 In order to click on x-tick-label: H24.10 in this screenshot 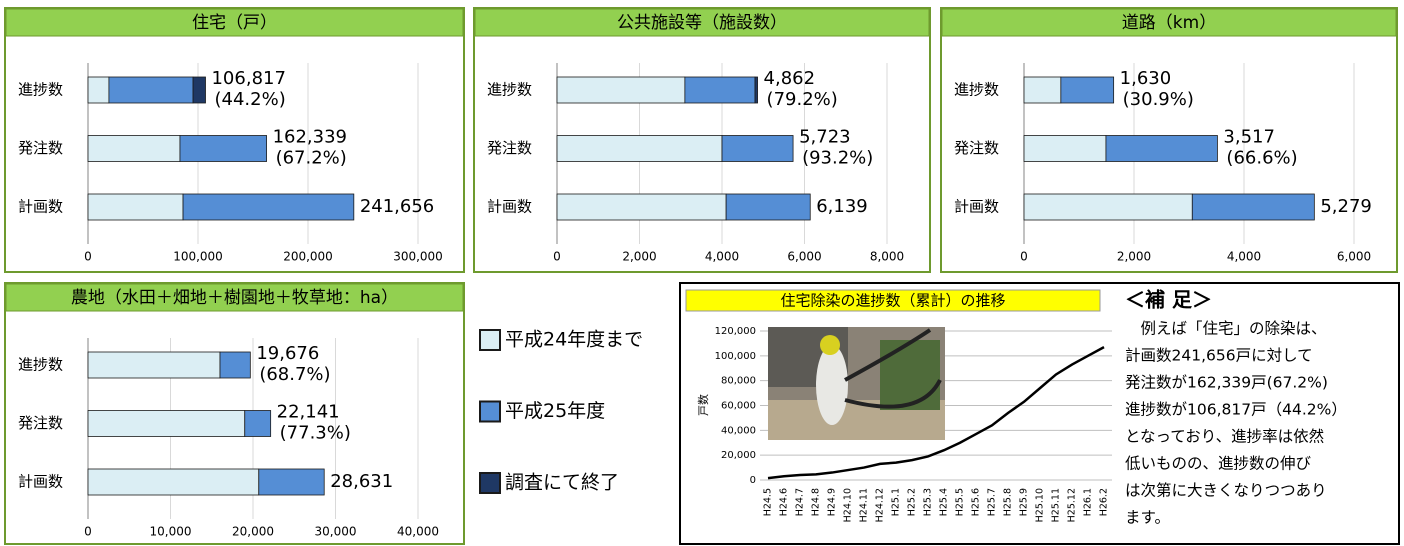, I will do `click(848, 505)`.